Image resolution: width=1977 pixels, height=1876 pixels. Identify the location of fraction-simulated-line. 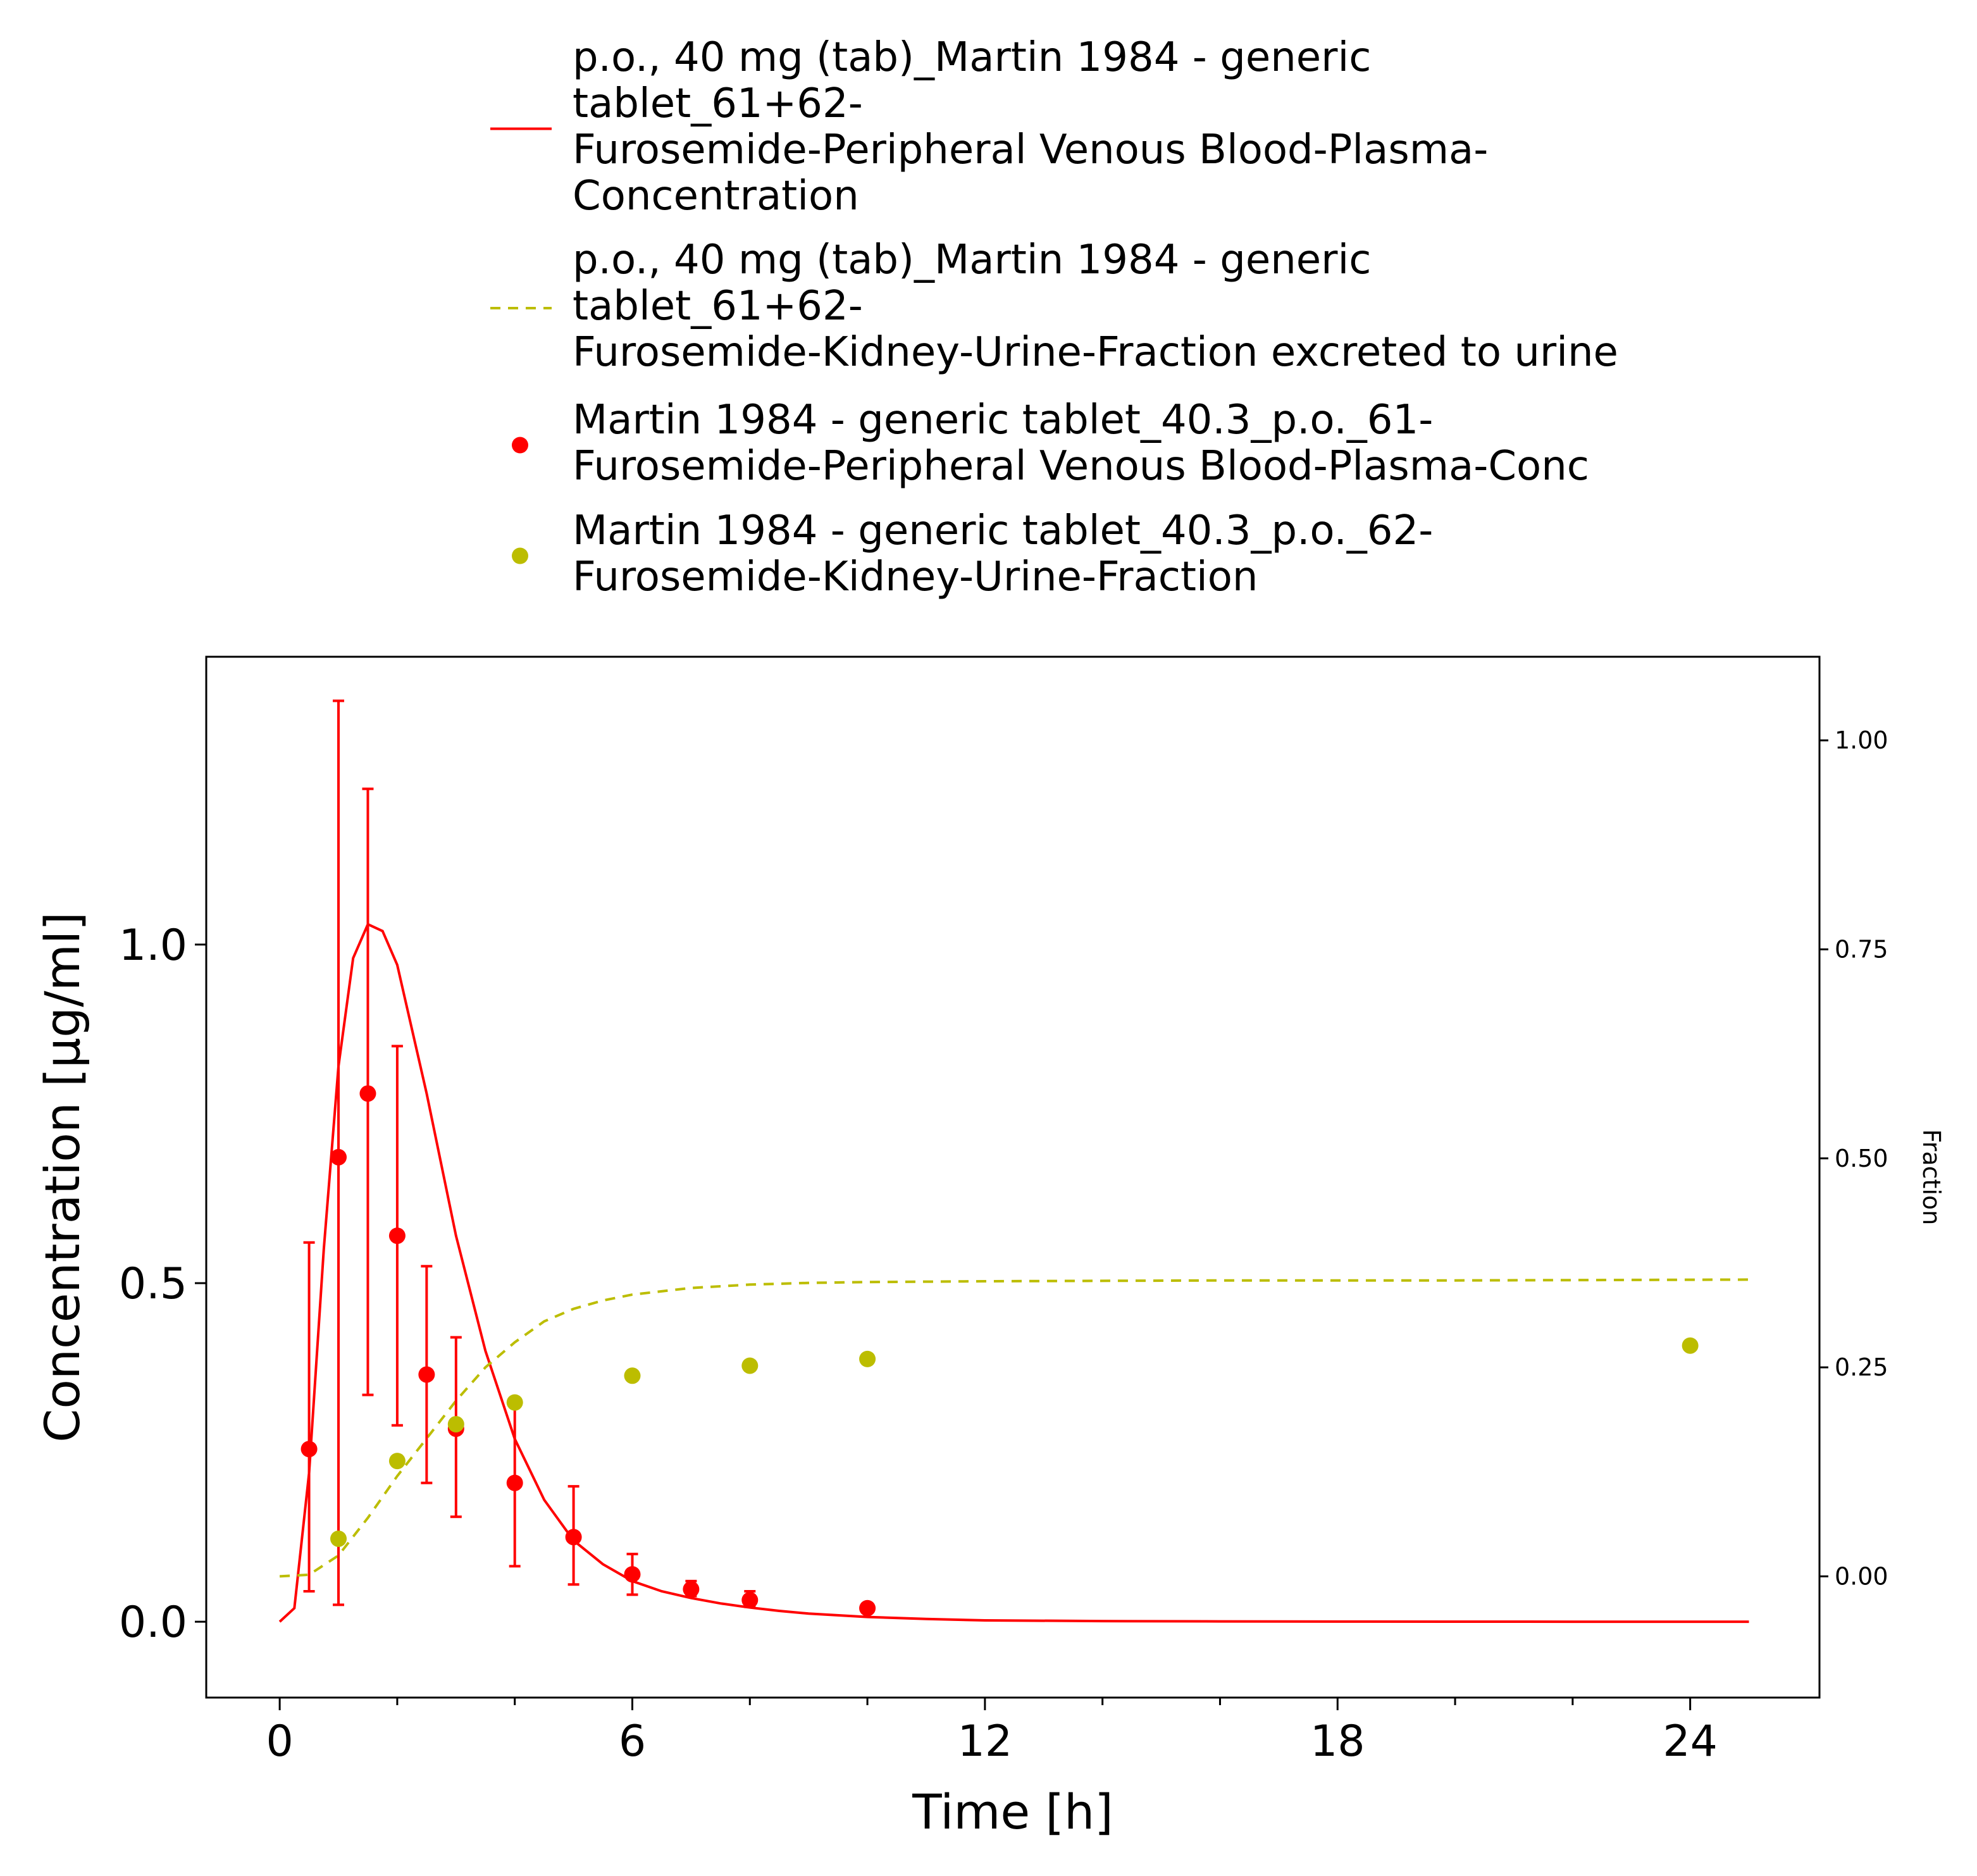
(1014, 1428).